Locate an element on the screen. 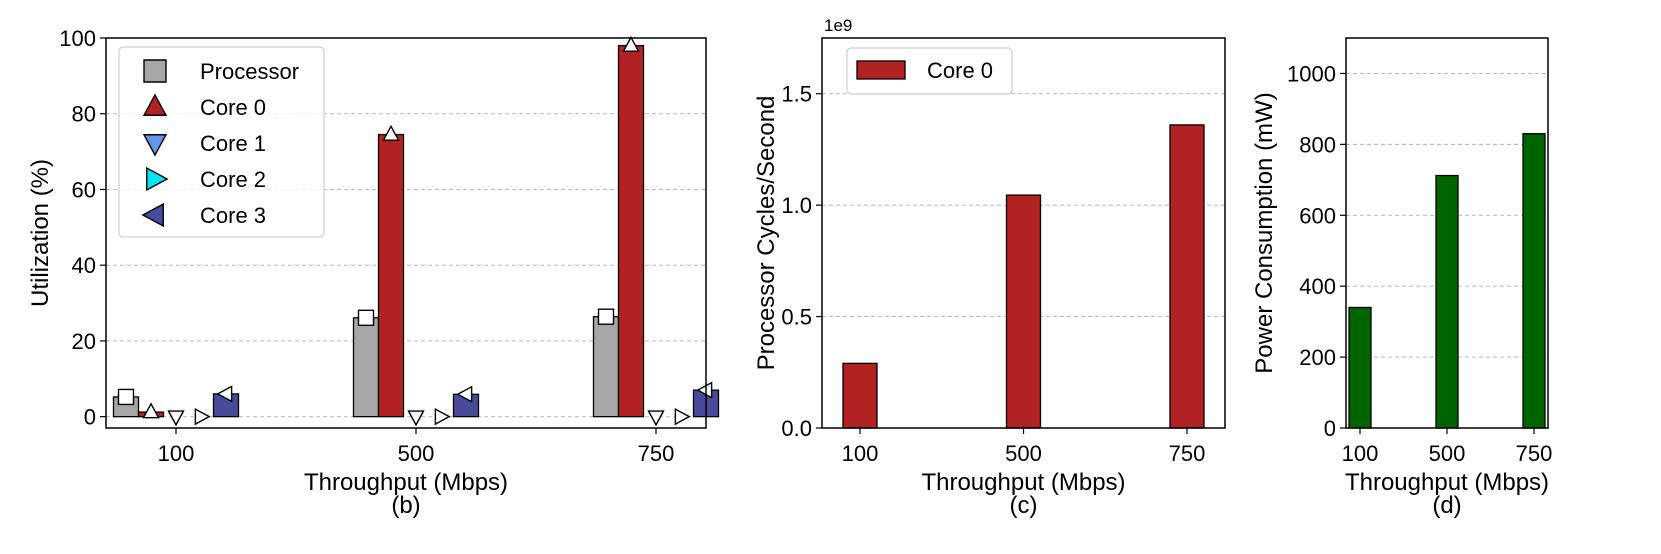 Image resolution: width=1661 pixels, height=554 pixels. y-tick-label: 1.0 is located at coordinates (796, 205).